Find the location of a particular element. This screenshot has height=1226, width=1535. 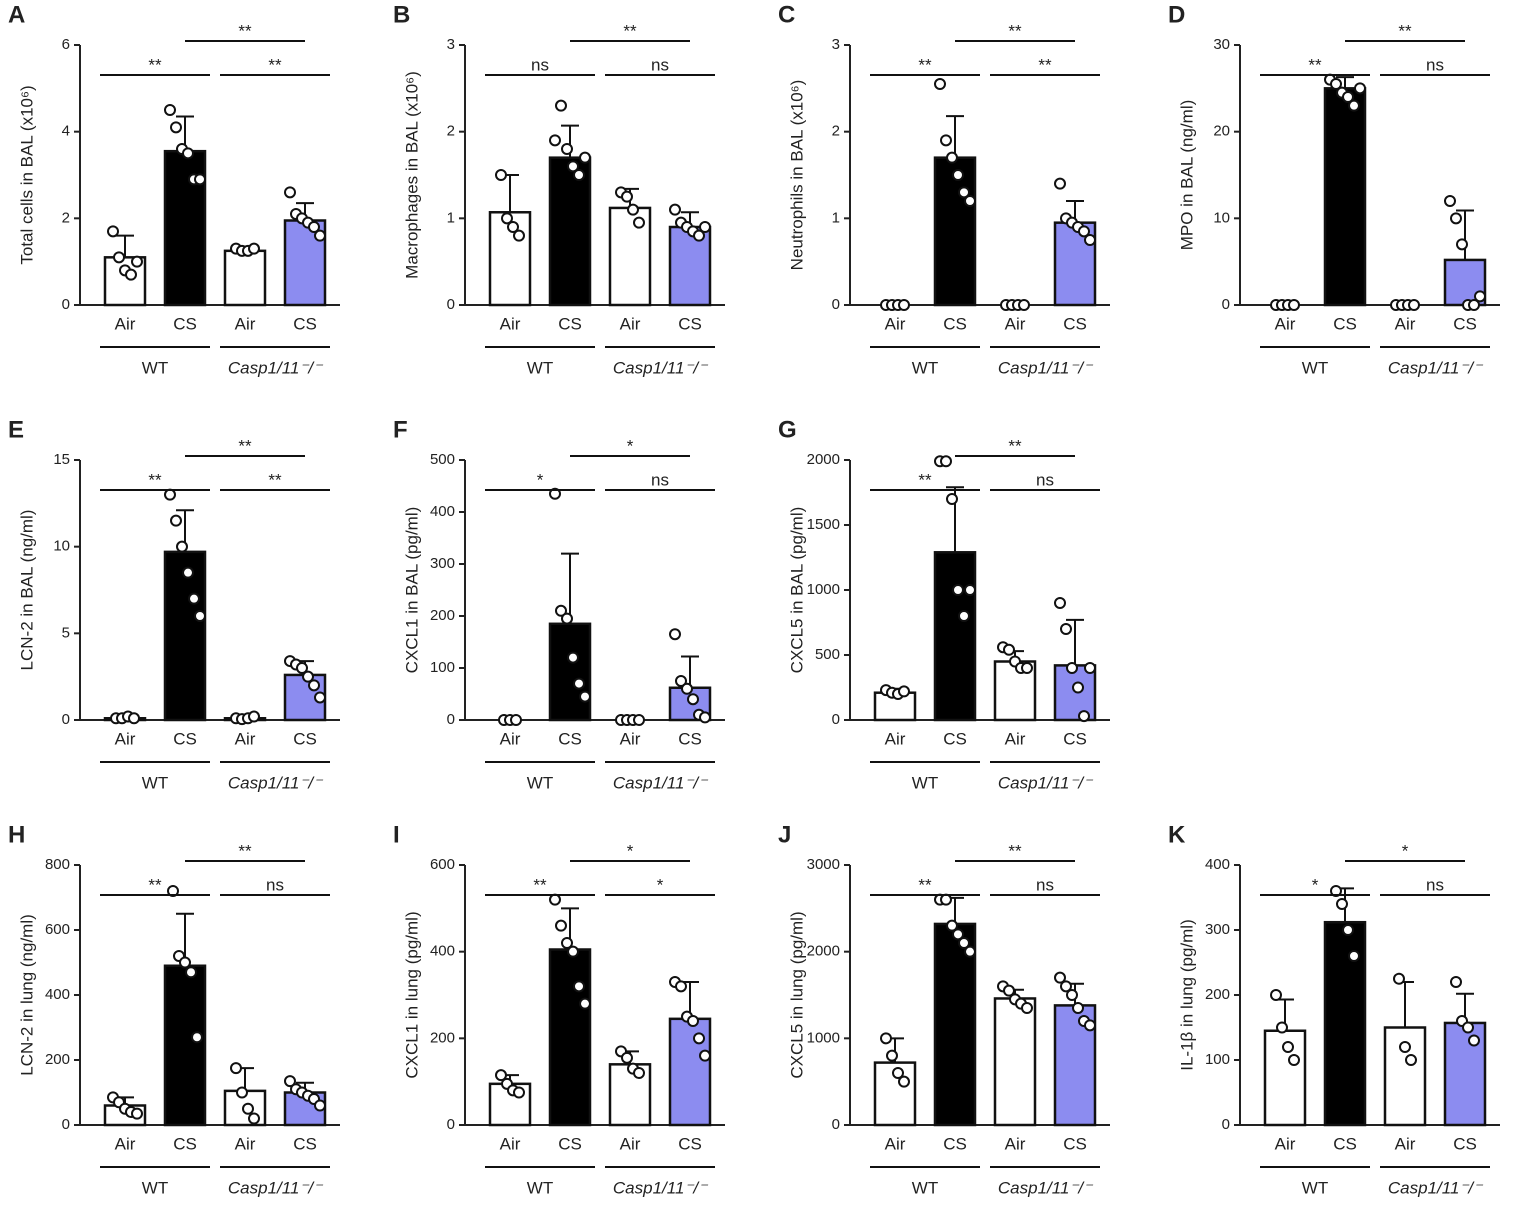

y-tick-label: 1 is located at coordinates (451, 217).